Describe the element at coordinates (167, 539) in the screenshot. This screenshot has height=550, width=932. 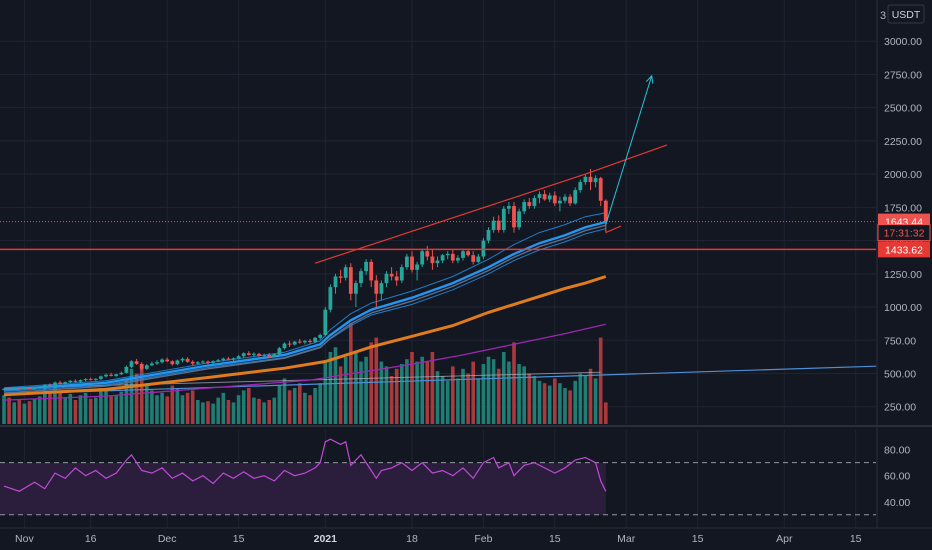
I see `time-tick-label: Dec` at that location.